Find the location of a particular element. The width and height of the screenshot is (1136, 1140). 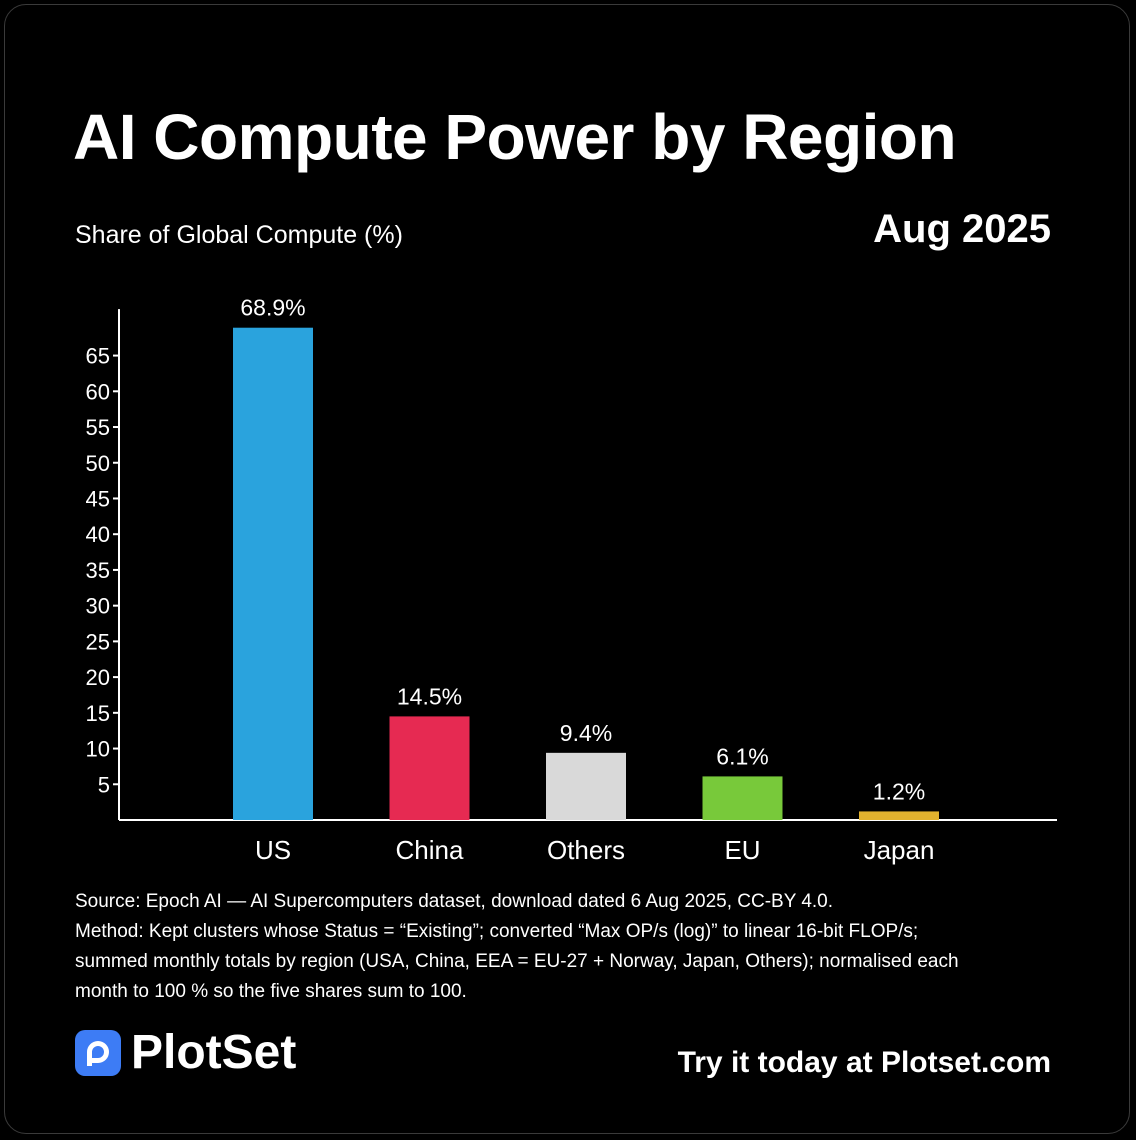

y-tick-label: 30 is located at coordinates (98, 606).